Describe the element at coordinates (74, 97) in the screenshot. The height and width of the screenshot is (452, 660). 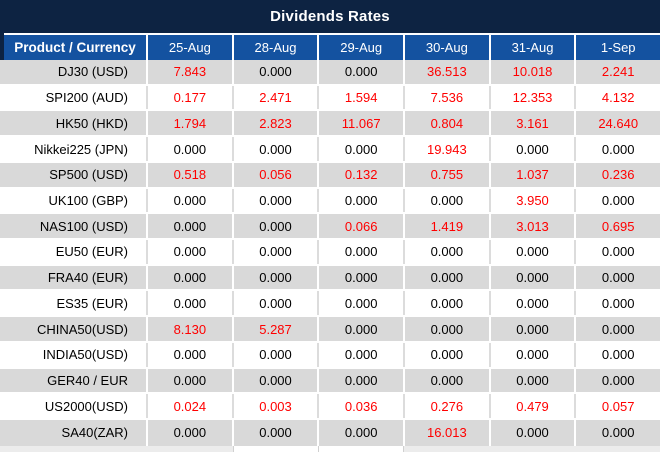
I see `product-label: SPI200 (AUD)` at that location.